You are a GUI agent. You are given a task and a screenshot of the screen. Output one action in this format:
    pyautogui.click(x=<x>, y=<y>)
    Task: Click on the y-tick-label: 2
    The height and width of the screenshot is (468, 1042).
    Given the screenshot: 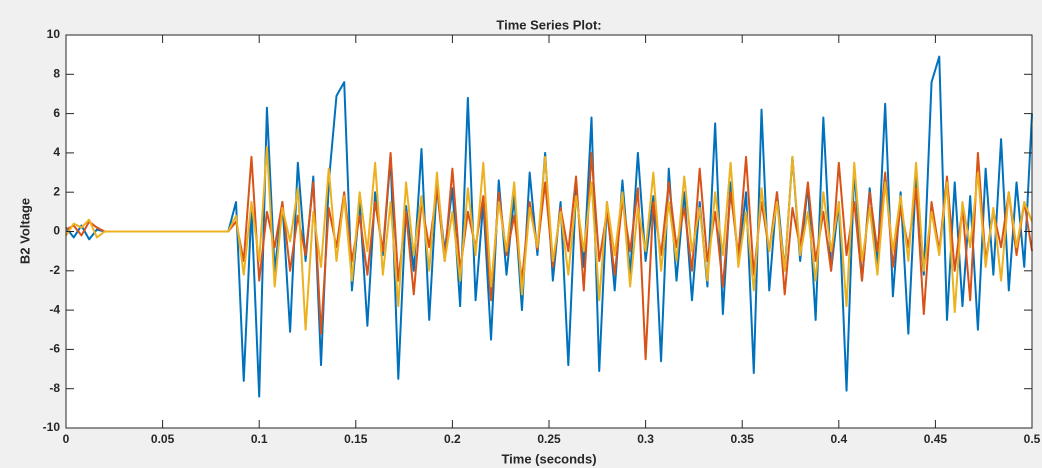 What is the action you would take?
    pyautogui.click(x=56, y=191)
    